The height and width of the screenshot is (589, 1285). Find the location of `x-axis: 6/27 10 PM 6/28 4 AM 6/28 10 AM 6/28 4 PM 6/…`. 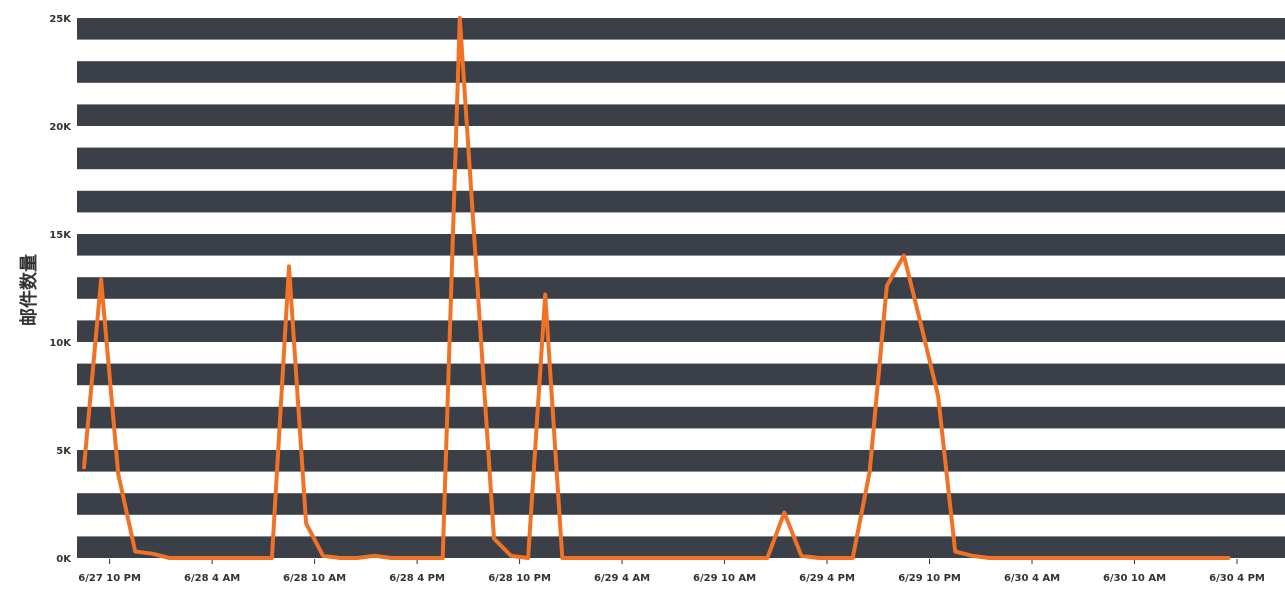

x-axis: 6/27 10 PM 6/28 4 AM 6/28 10 AM 6/28 4 PM 6/… is located at coordinates (671, 571).